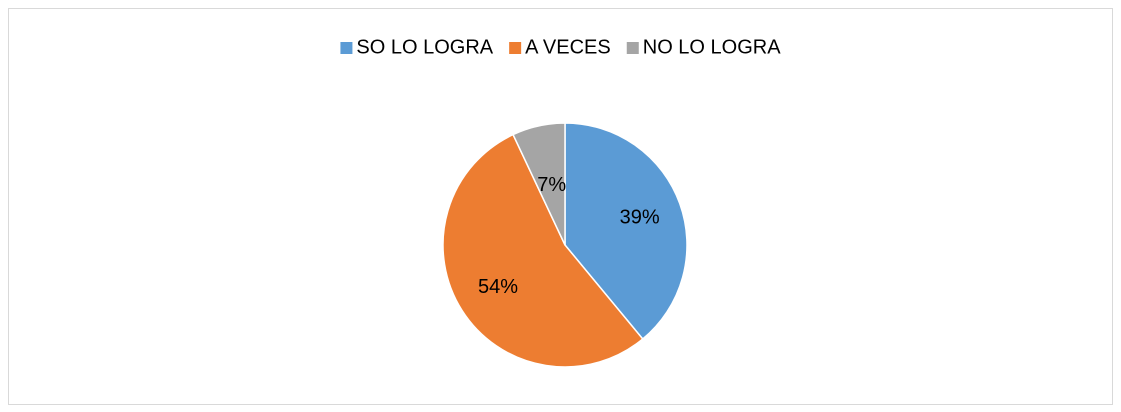 This screenshot has height=412, width=1121. I want to click on legend-label: A VECES, so click(568, 47).